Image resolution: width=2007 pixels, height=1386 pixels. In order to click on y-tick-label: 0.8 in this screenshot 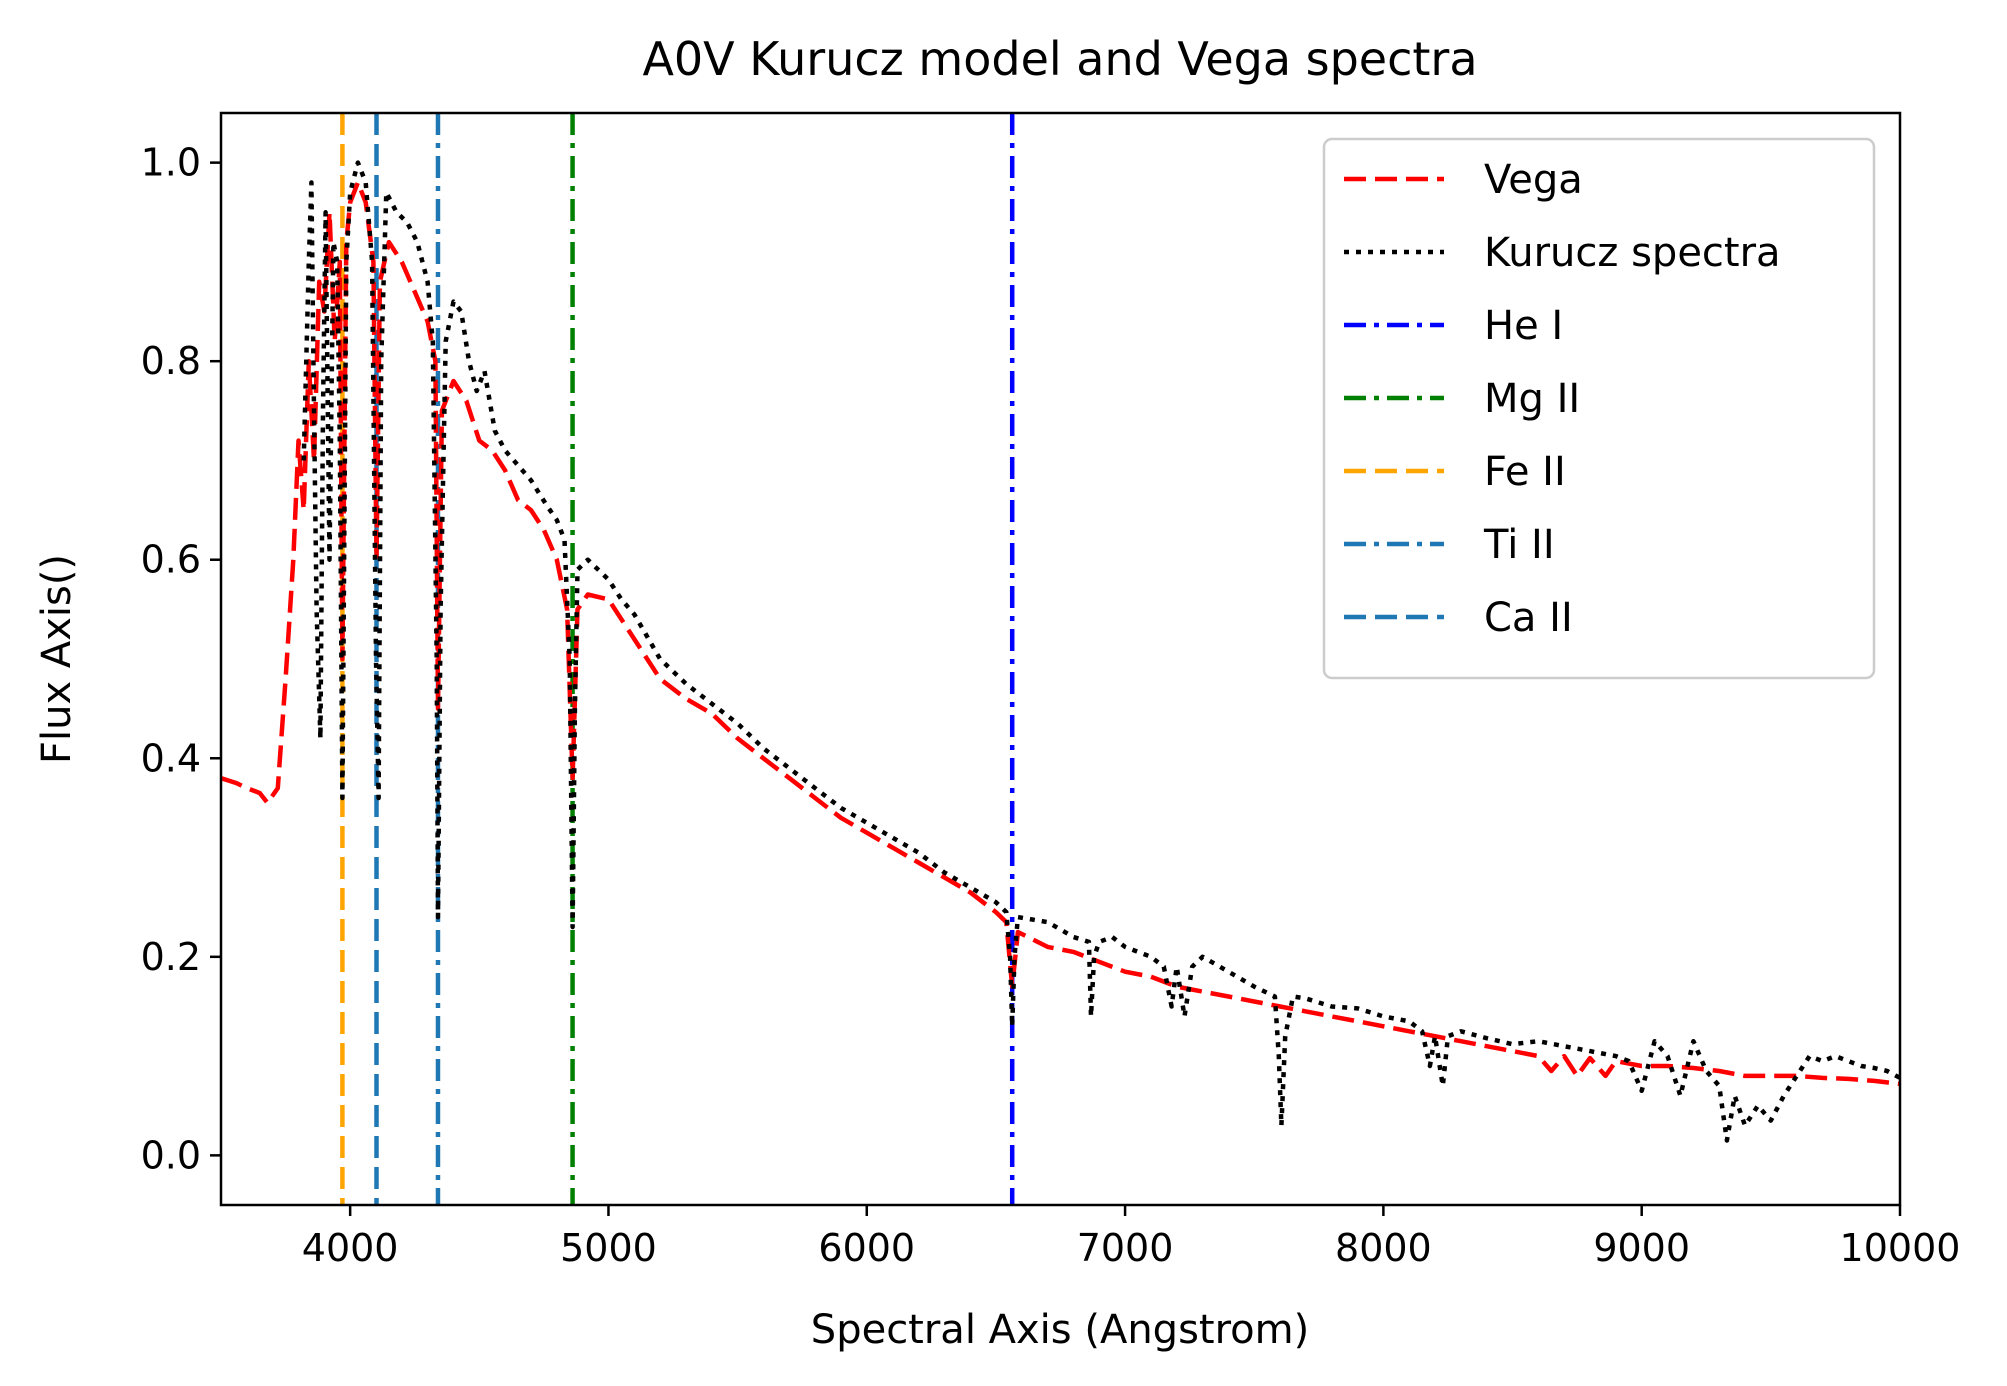, I will do `click(171, 361)`.